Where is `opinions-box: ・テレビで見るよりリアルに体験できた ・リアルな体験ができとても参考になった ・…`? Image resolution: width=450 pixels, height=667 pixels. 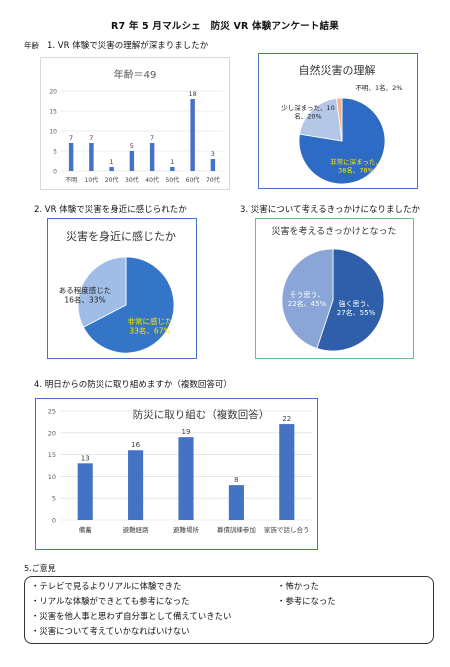 opinions-box: ・テレビで見るよりリアルに体験できた ・リアルな体験ができとても参考になった ・… is located at coordinates (229, 610).